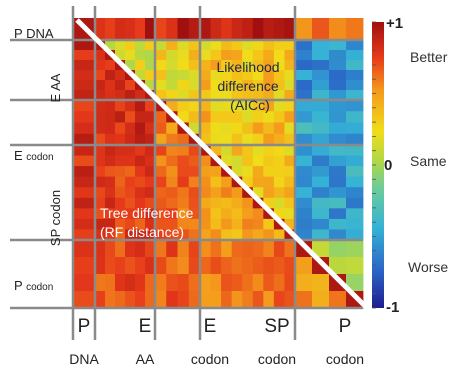 The height and width of the screenshot is (371, 460). Describe the element at coordinates (34, 33) in the screenshot. I see `row-label-p-dna: P DNA` at that location.